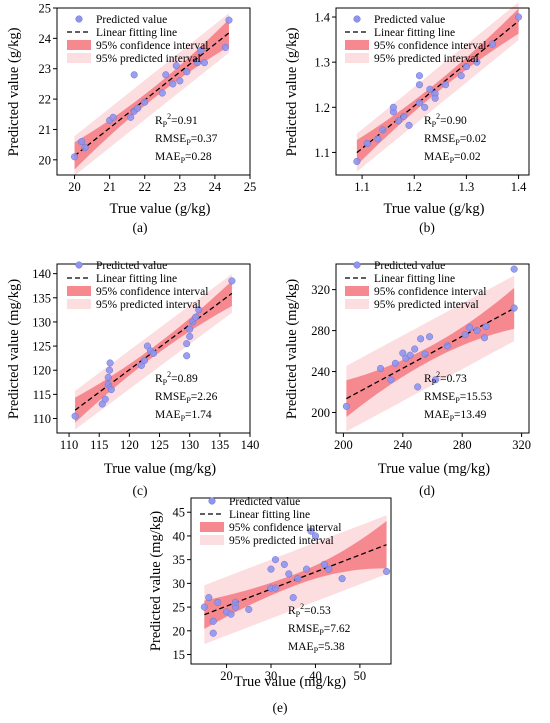 Image resolution: width=550 pixels, height=723 pixels. What do you see at coordinates (41, 322) in the screenshot?
I see `y-tick-label: 130` at bounding box center [41, 322].